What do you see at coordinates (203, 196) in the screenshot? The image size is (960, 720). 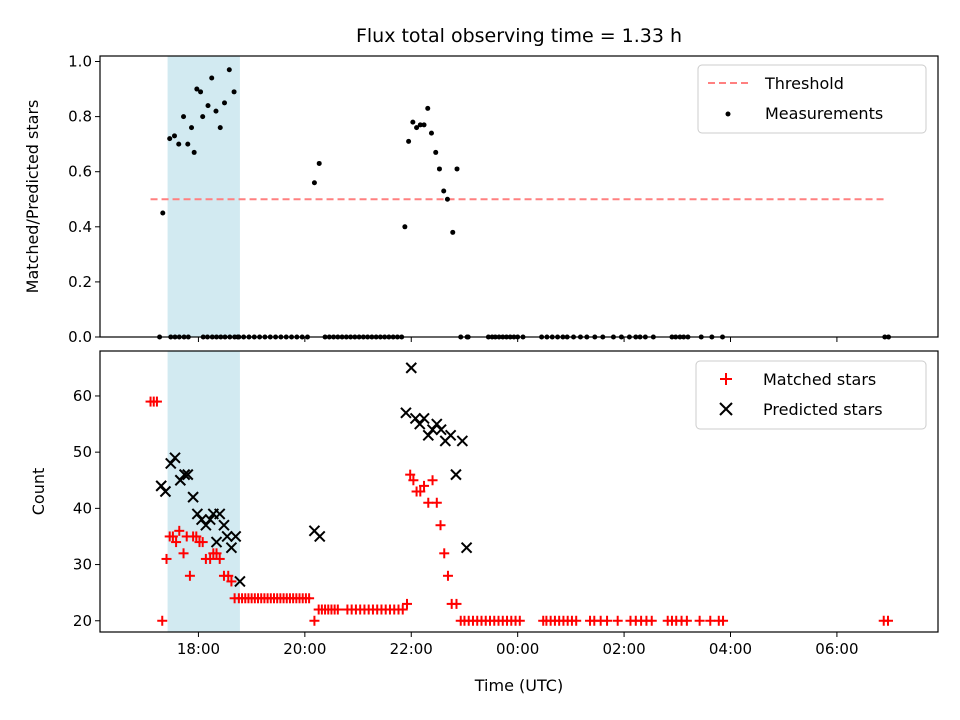 I see `top-observing-span` at bounding box center [203, 196].